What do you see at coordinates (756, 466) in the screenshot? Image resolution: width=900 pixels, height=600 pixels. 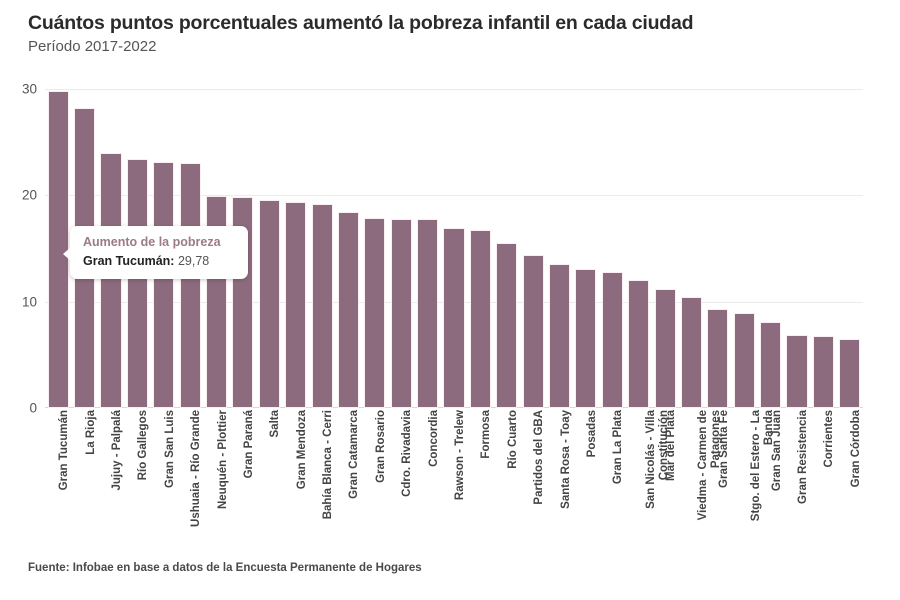 I see `x-tick-label-line: Stgo. del Estero - La` at bounding box center [756, 466].